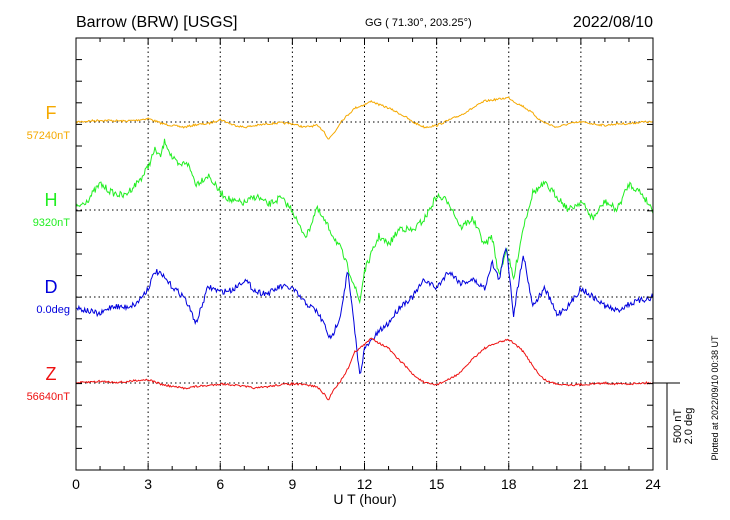 This screenshot has width=730, height=520. What do you see at coordinates (509, 484) in the screenshot?
I see `x-tick-label-18: 18` at bounding box center [509, 484].